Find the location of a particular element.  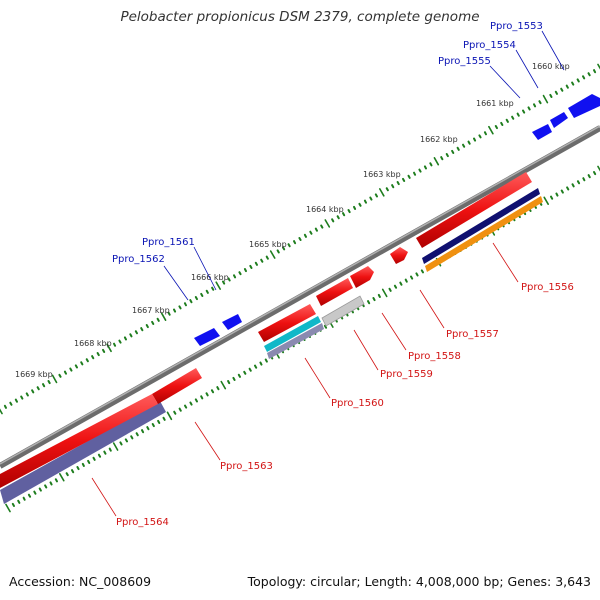

annotation-bar-navy is located at coordinates (481, 226).